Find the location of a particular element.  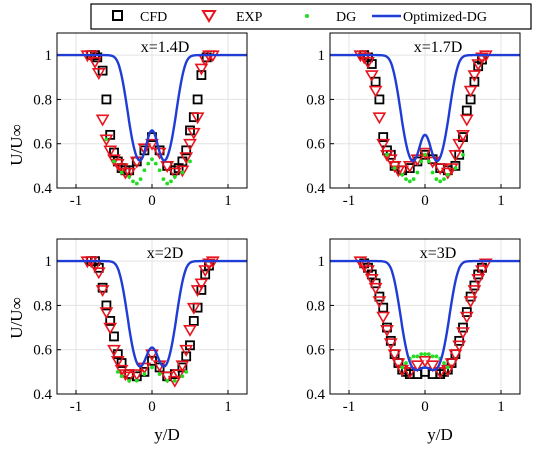

y-tick-label: 0.8 is located at coordinates (315, 306).